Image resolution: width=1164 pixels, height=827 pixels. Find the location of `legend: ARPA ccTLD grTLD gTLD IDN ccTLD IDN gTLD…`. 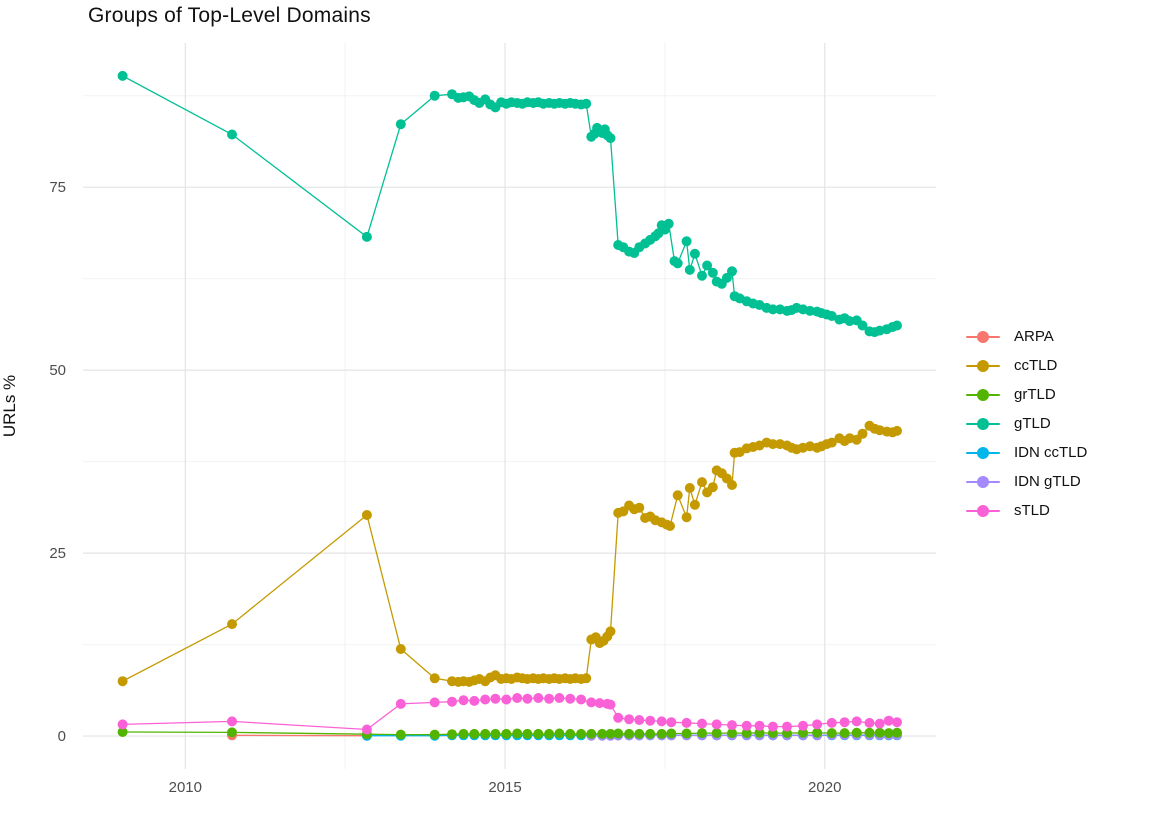

legend: ARPA ccTLD grTLD gTLD IDN ccTLD IDN gTLD… is located at coordinates (1026, 423).